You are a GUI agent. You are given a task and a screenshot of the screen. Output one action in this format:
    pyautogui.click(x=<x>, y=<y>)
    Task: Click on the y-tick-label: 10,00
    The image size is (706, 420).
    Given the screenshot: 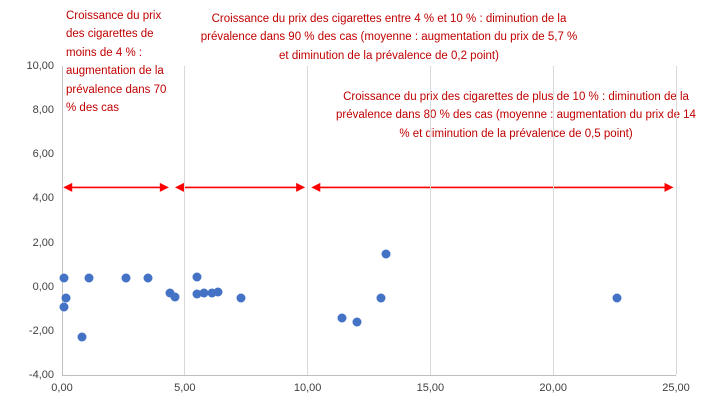 What is the action you would take?
    pyautogui.click(x=40, y=66)
    